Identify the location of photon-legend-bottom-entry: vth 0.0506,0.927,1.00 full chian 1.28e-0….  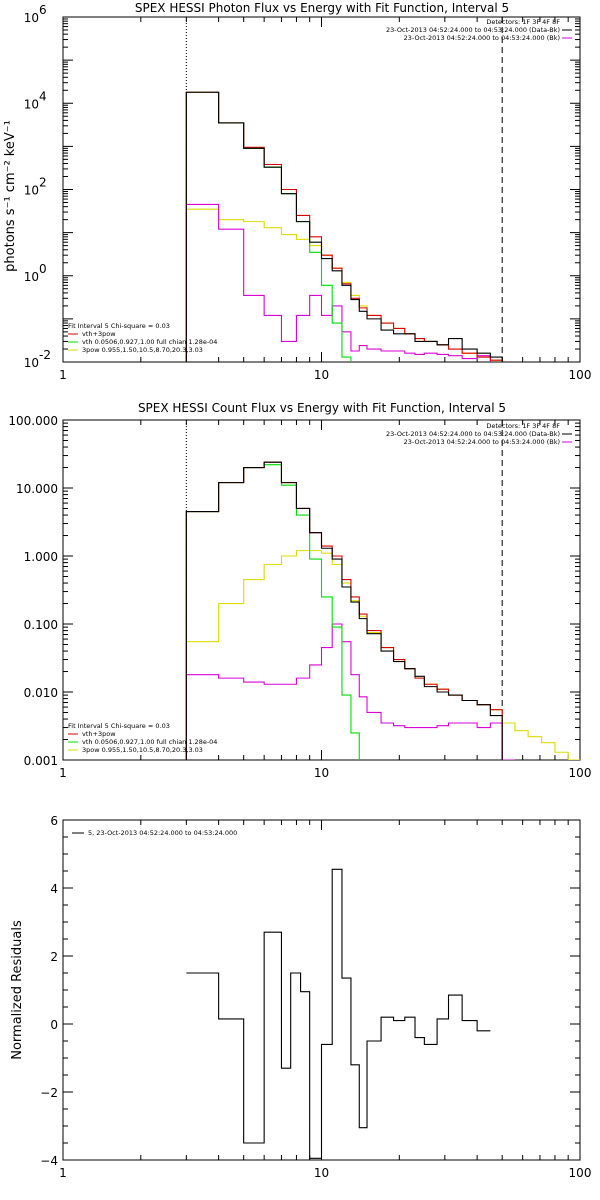
(149, 342).